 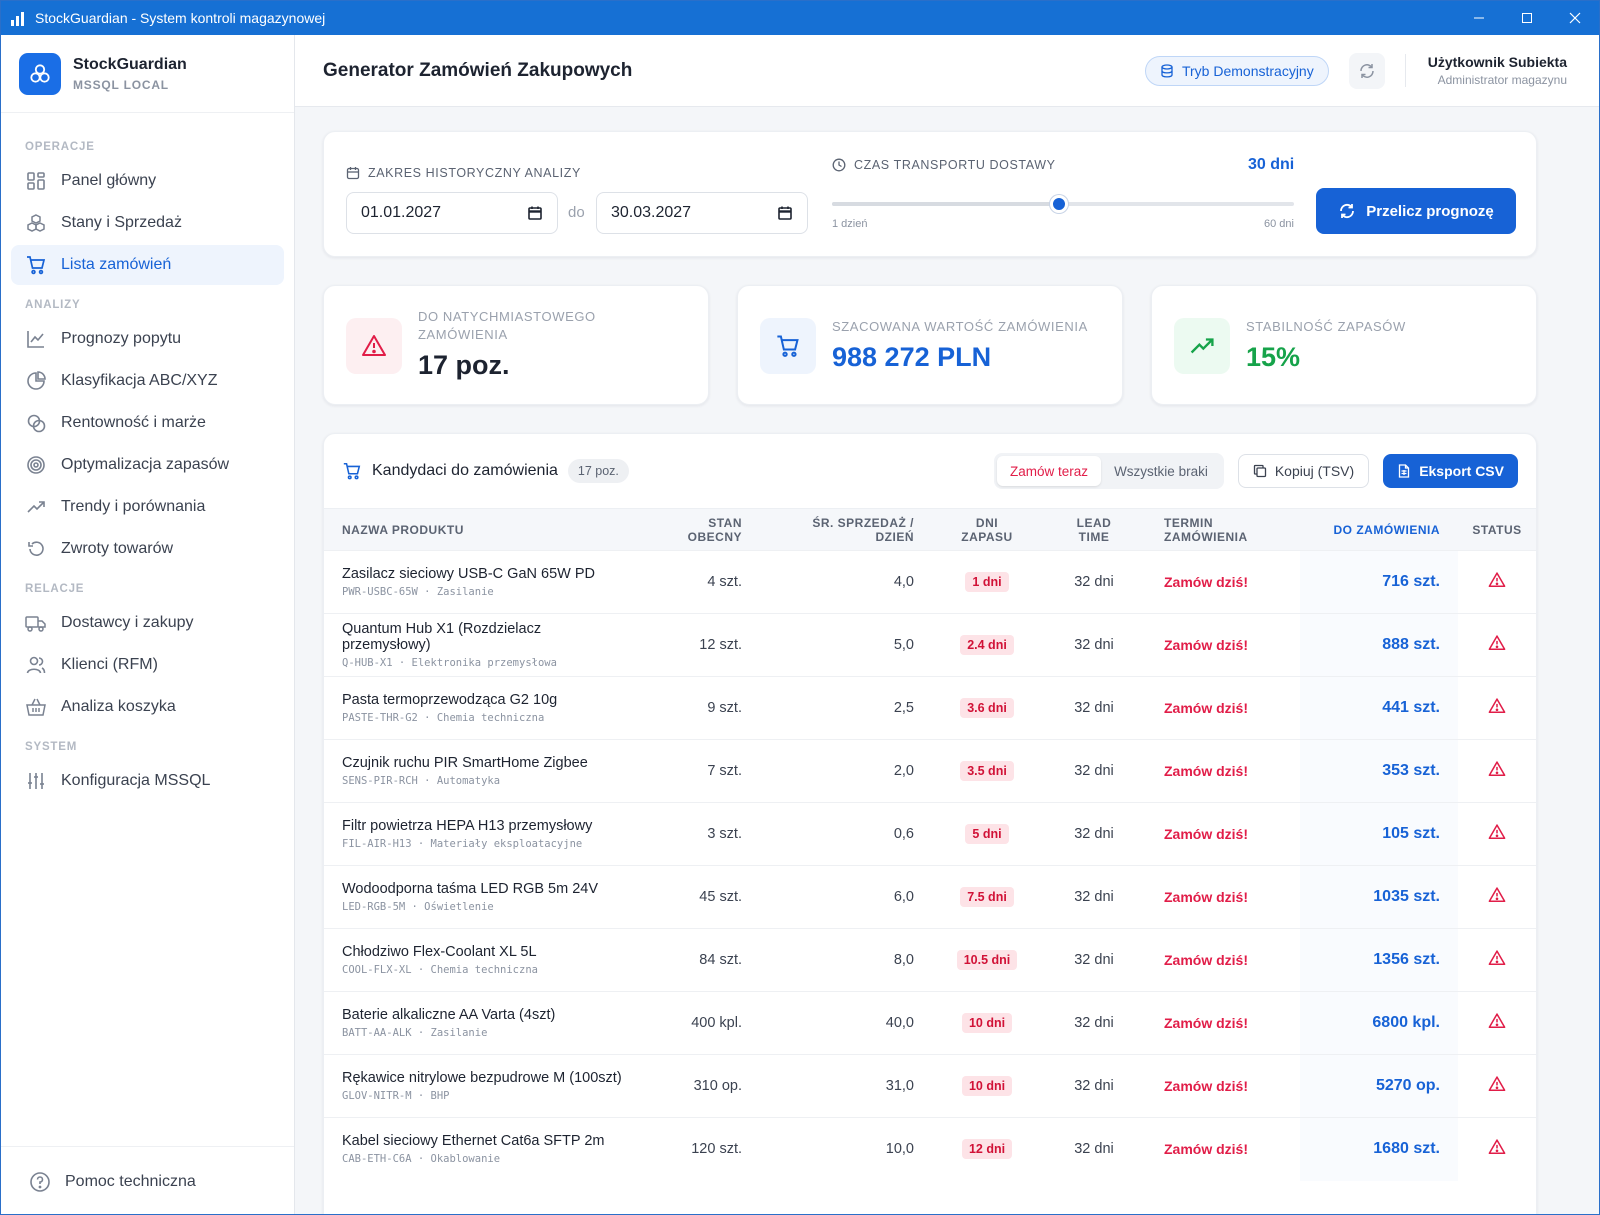 What do you see at coordinates (121, 222) in the screenshot?
I see `sidebar-item-label: Stany i Sprzedaż` at bounding box center [121, 222].